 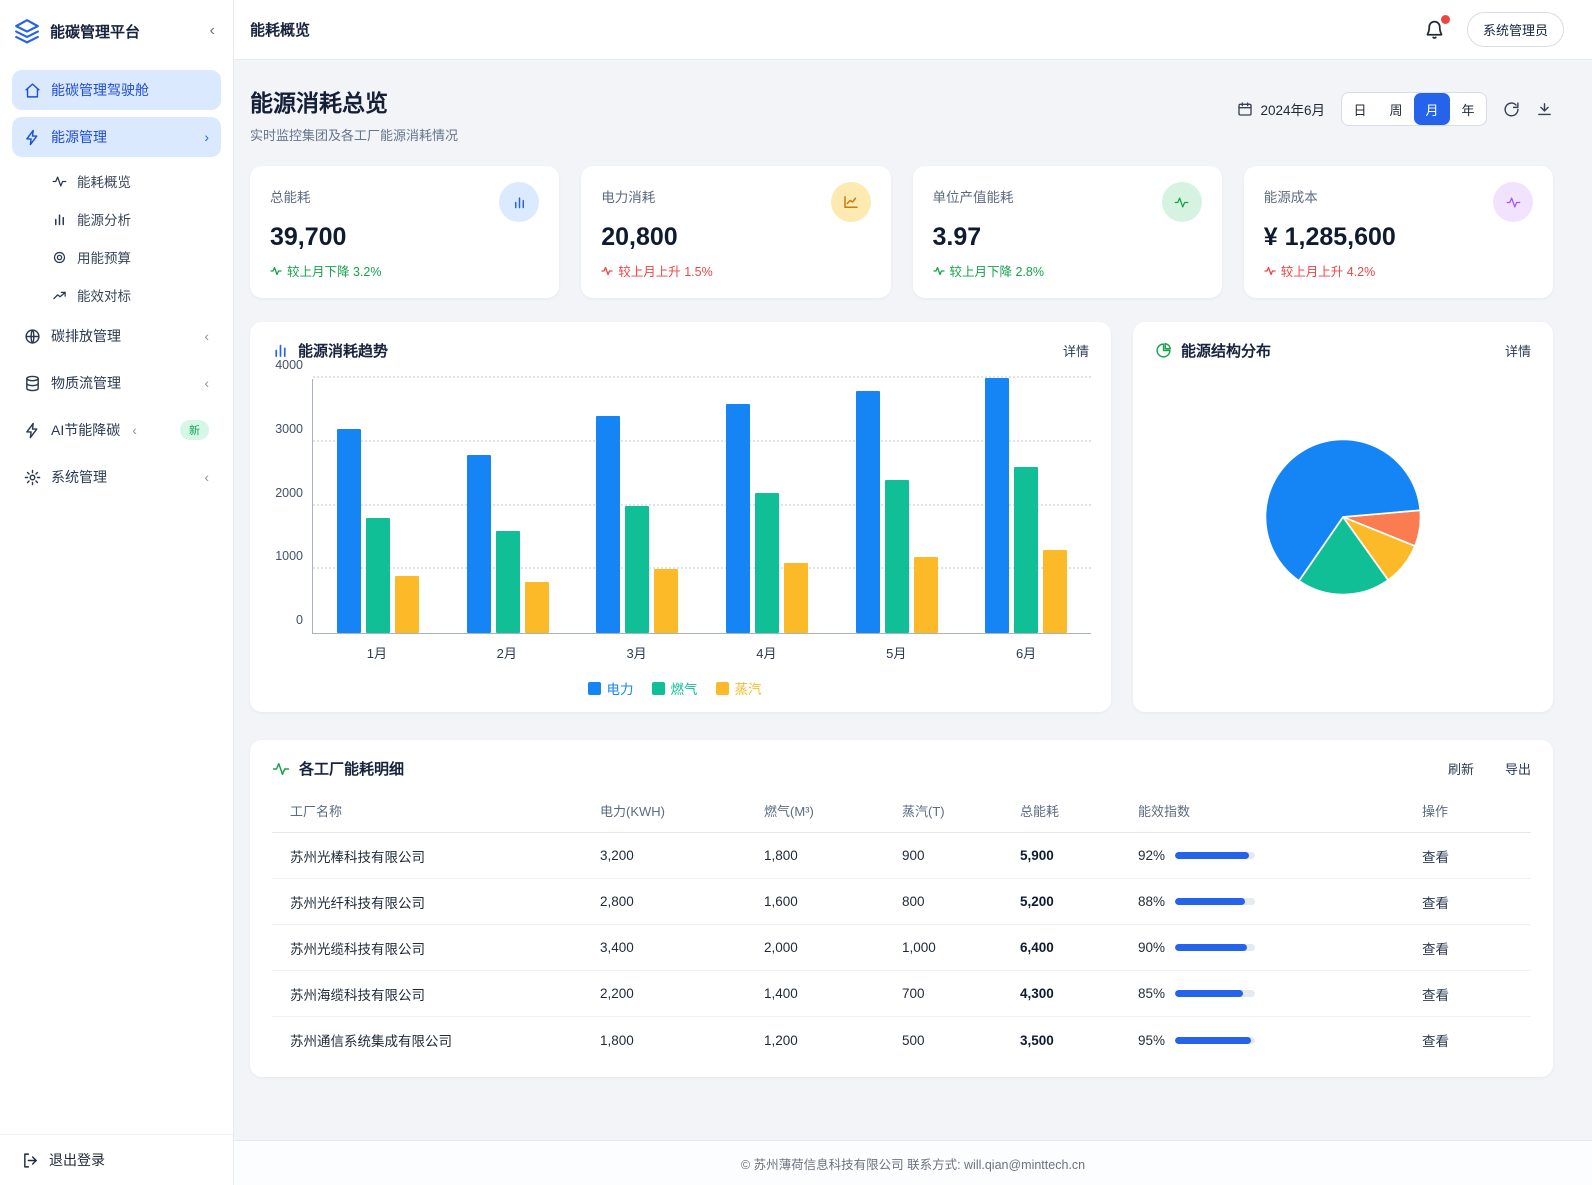 What do you see at coordinates (1164, 811) in the screenshot?
I see `column-header: 能效指数` at bounding box center [1164, 811].